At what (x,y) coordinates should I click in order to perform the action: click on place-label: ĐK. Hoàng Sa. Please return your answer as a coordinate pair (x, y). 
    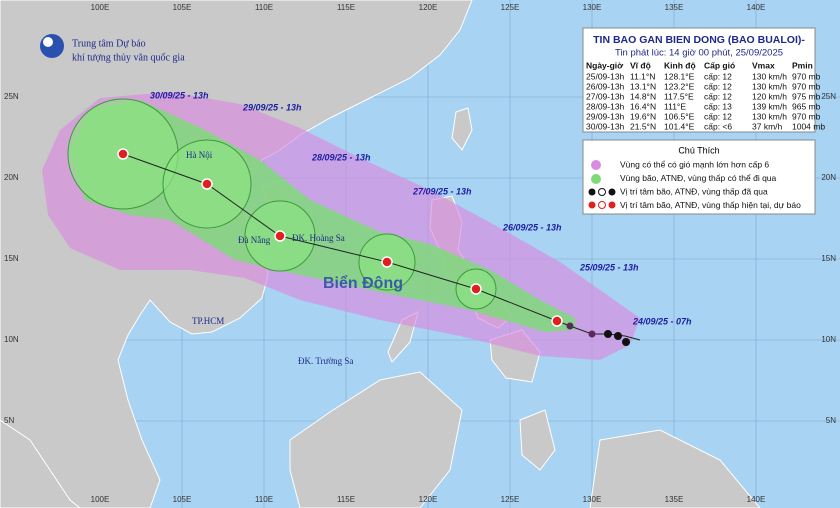
    Looking at the image, I should click on (318, 238).